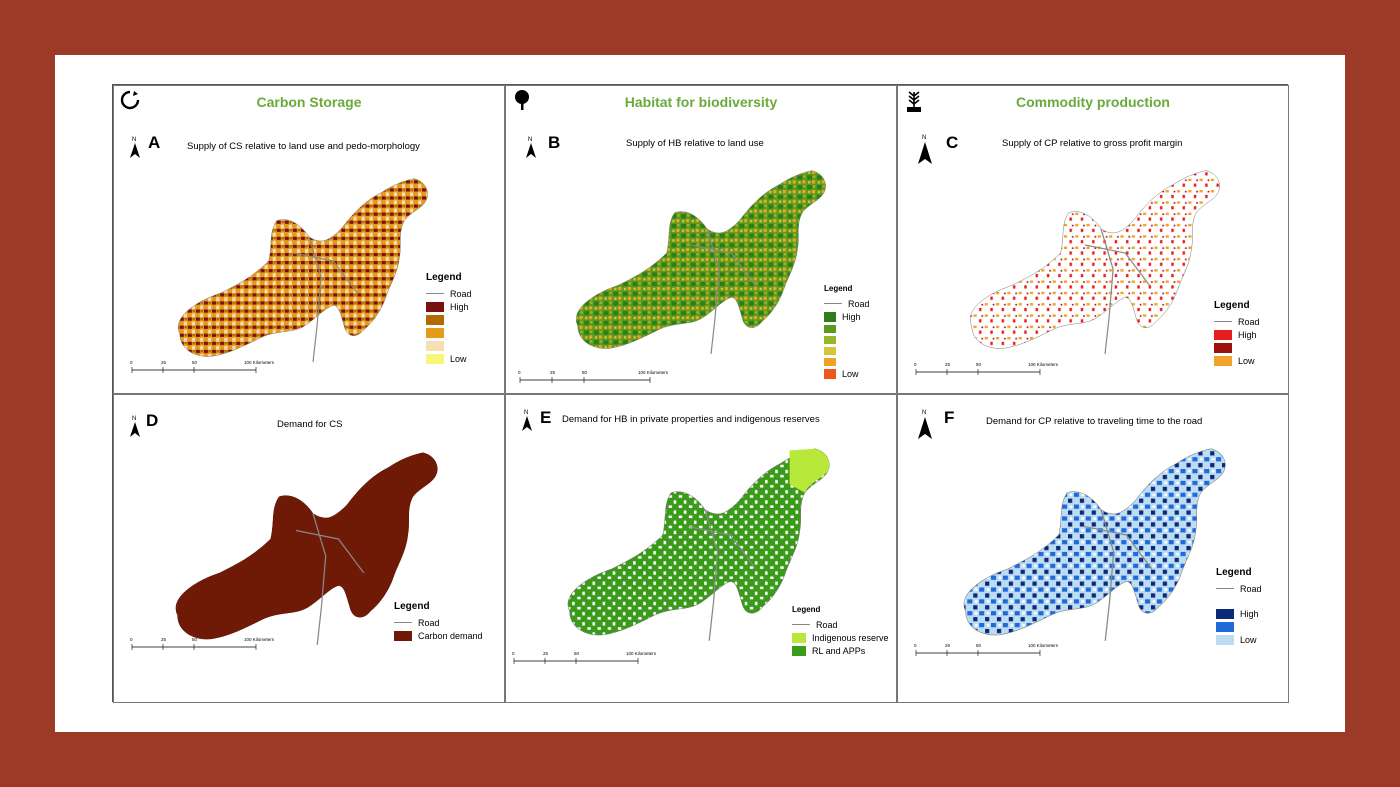  Describe the element at coordinates (949, 417) in the screenshot. I see `panel-f-letter: F` at that location.